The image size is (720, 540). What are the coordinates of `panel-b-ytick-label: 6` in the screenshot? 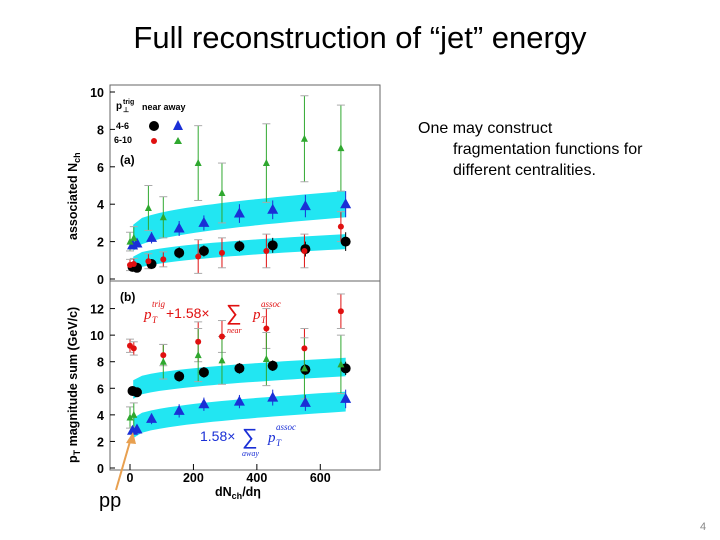 It's located at (100, 389).